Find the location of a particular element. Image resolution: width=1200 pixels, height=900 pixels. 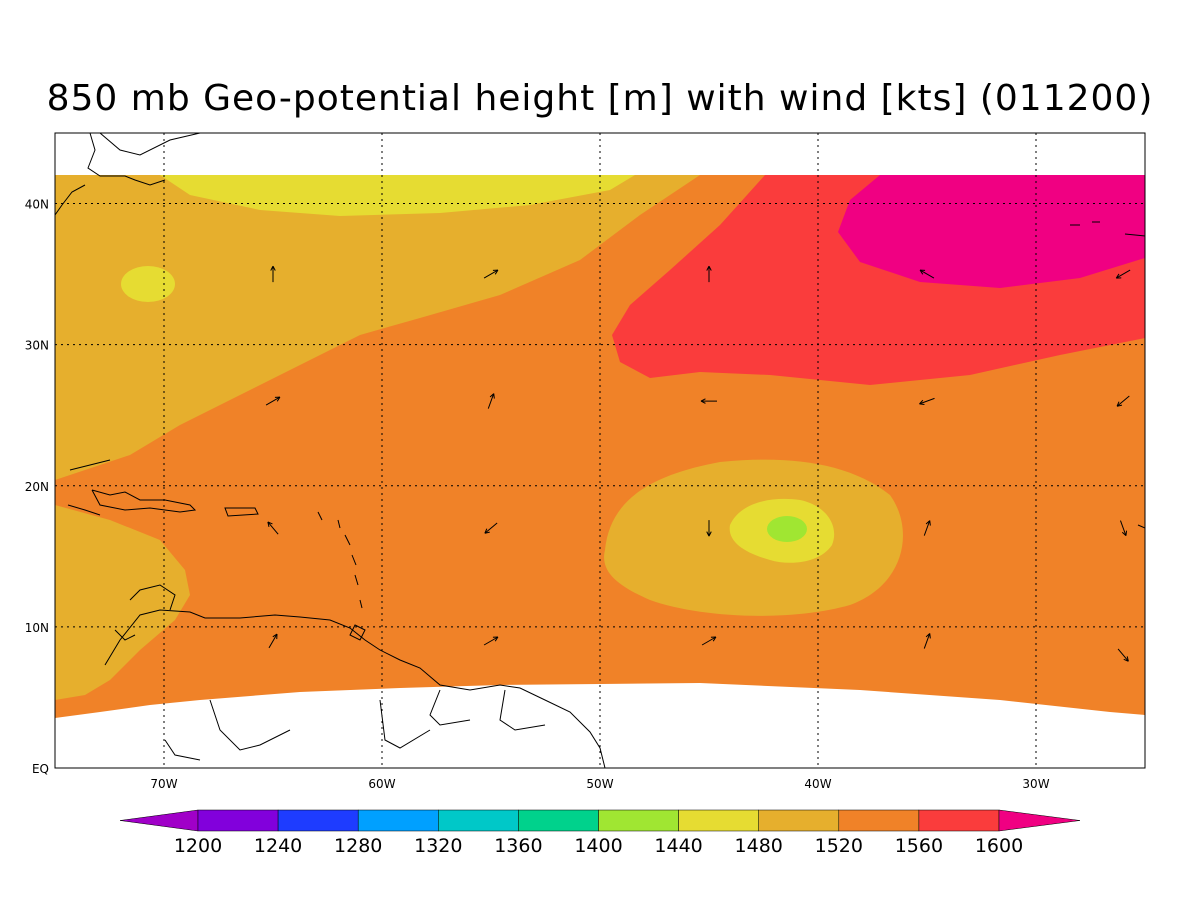

lat-tick-label: 10N is located at coordinates (37, 628).